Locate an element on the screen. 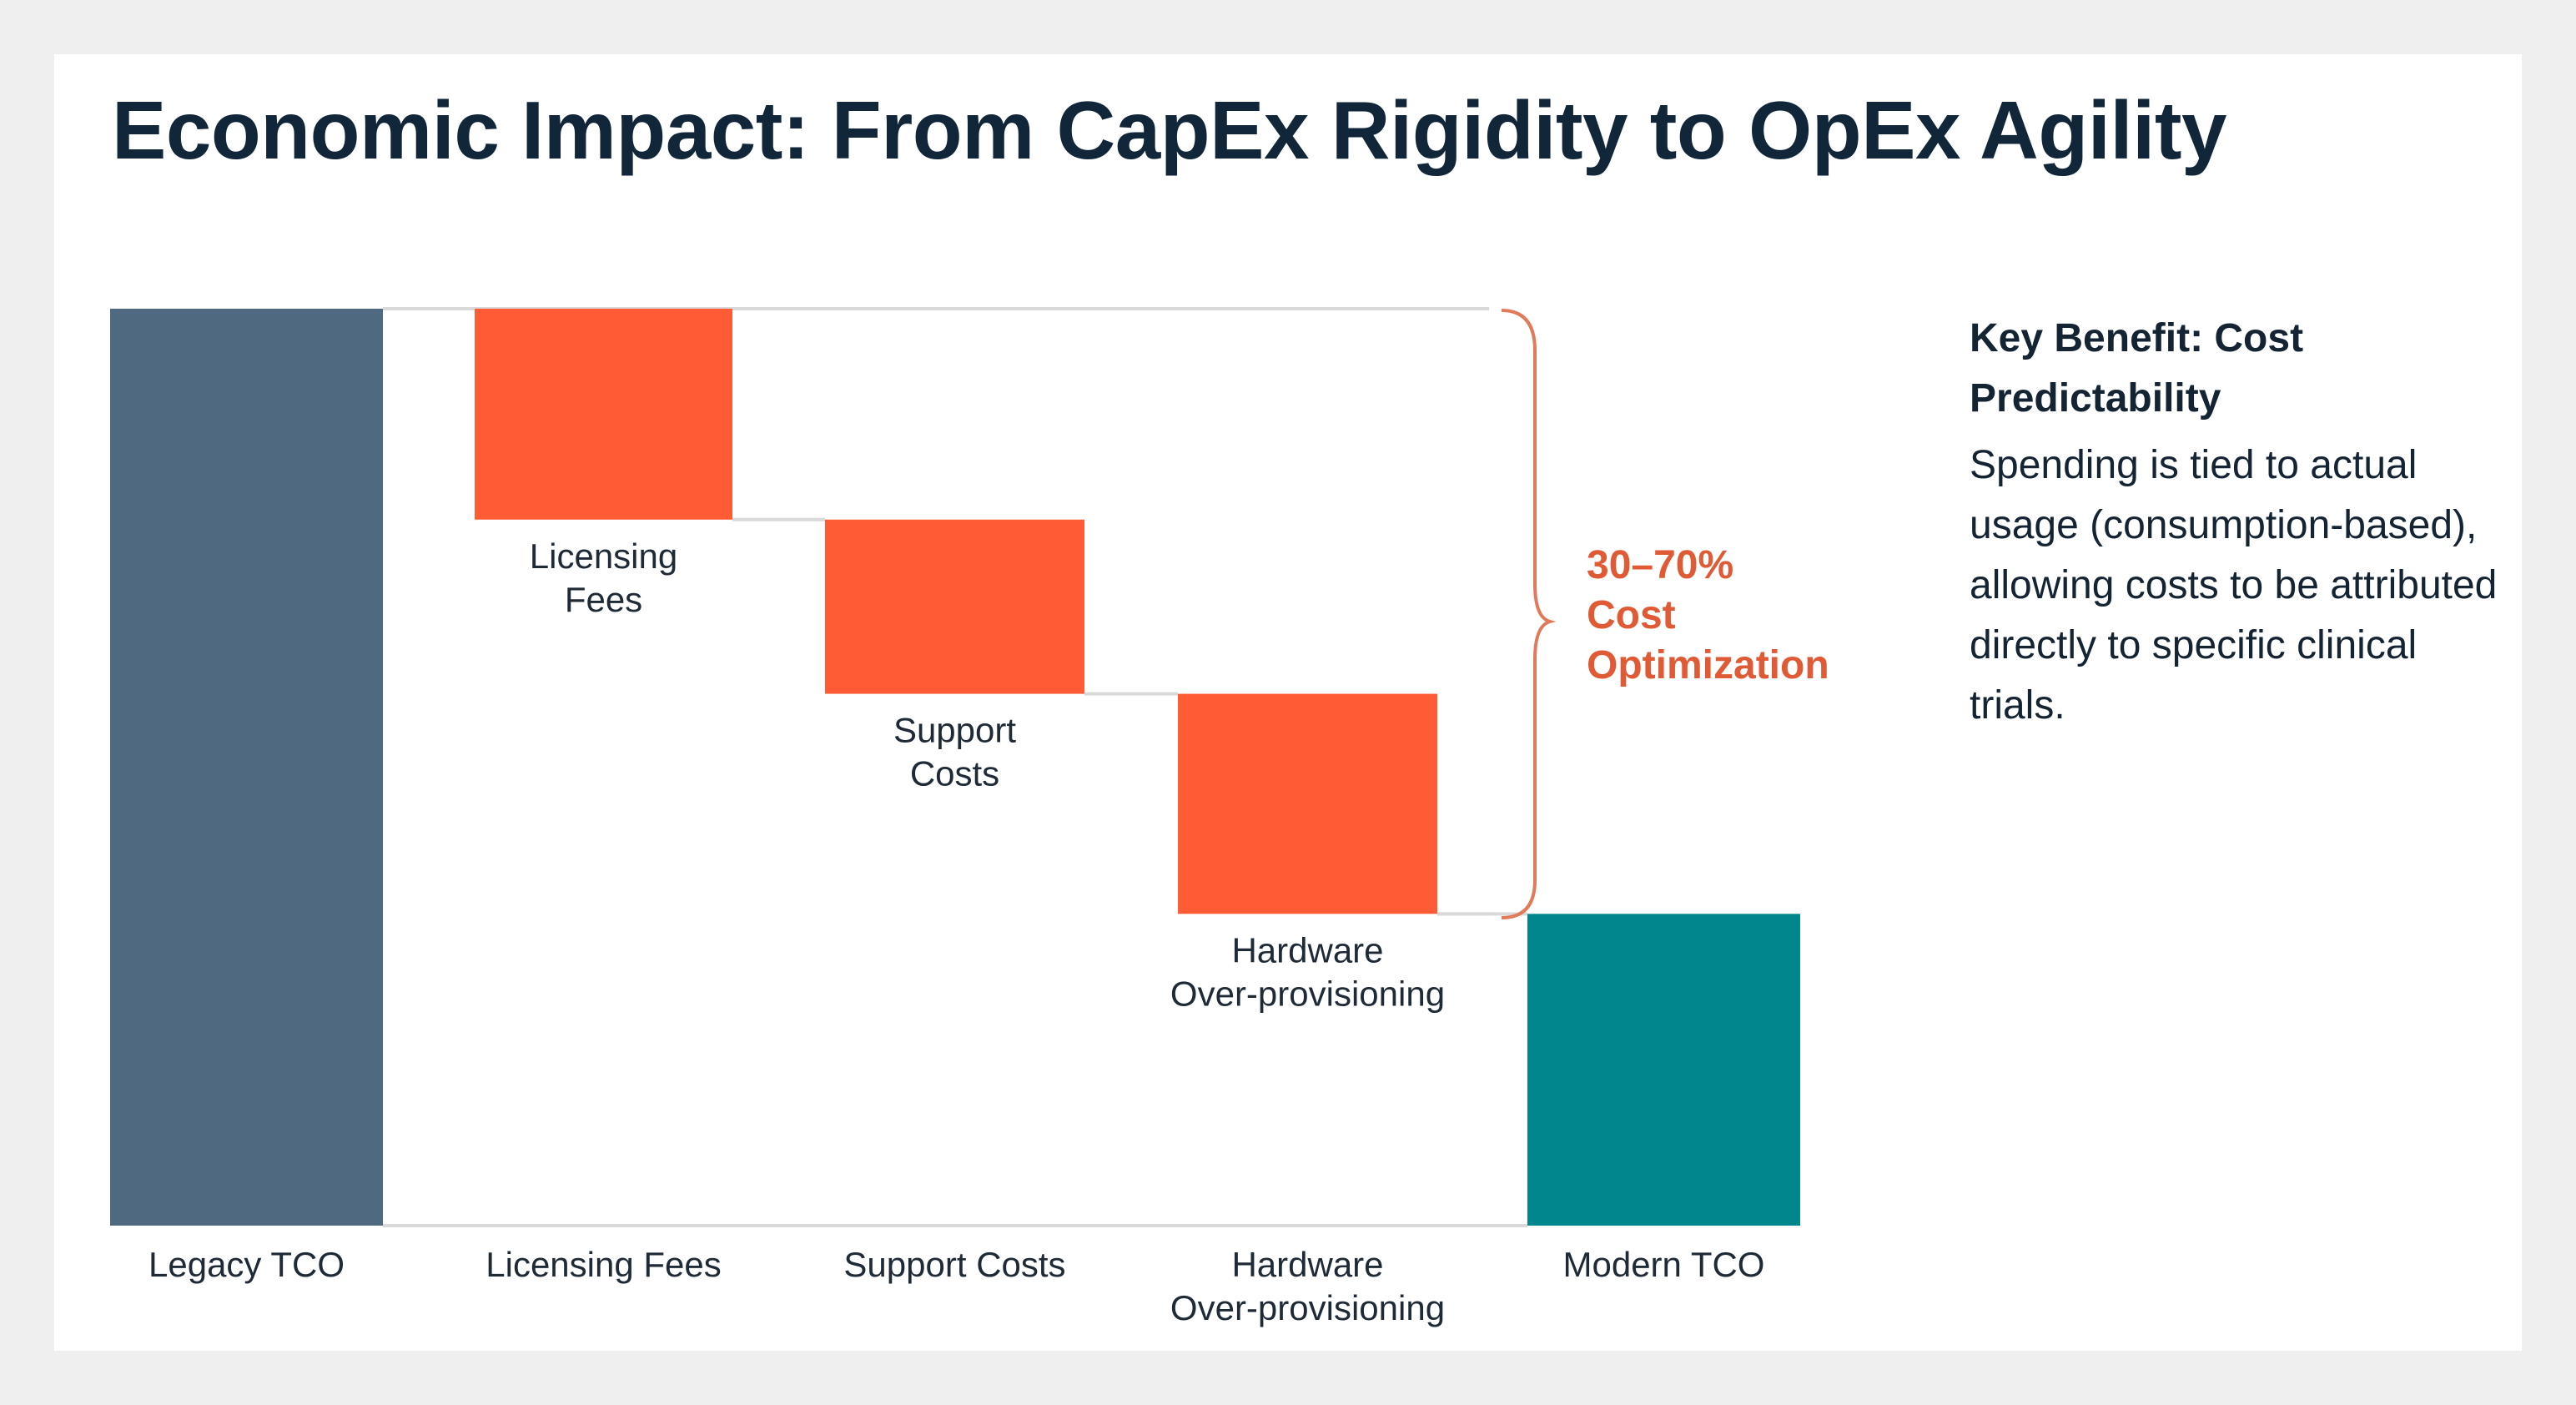 The image size is (2576, 1405). bar-inner-label: Licensing is located at coordinates (603, 556).